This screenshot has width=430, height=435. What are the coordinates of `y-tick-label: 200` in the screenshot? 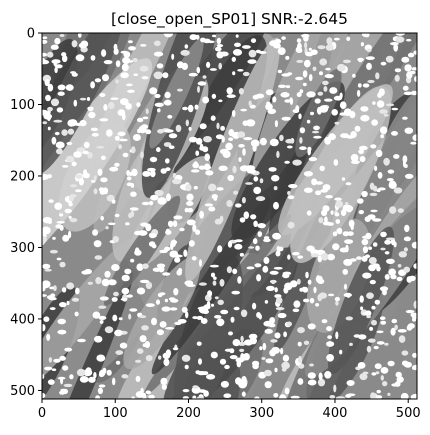 It's located at (22, 176).